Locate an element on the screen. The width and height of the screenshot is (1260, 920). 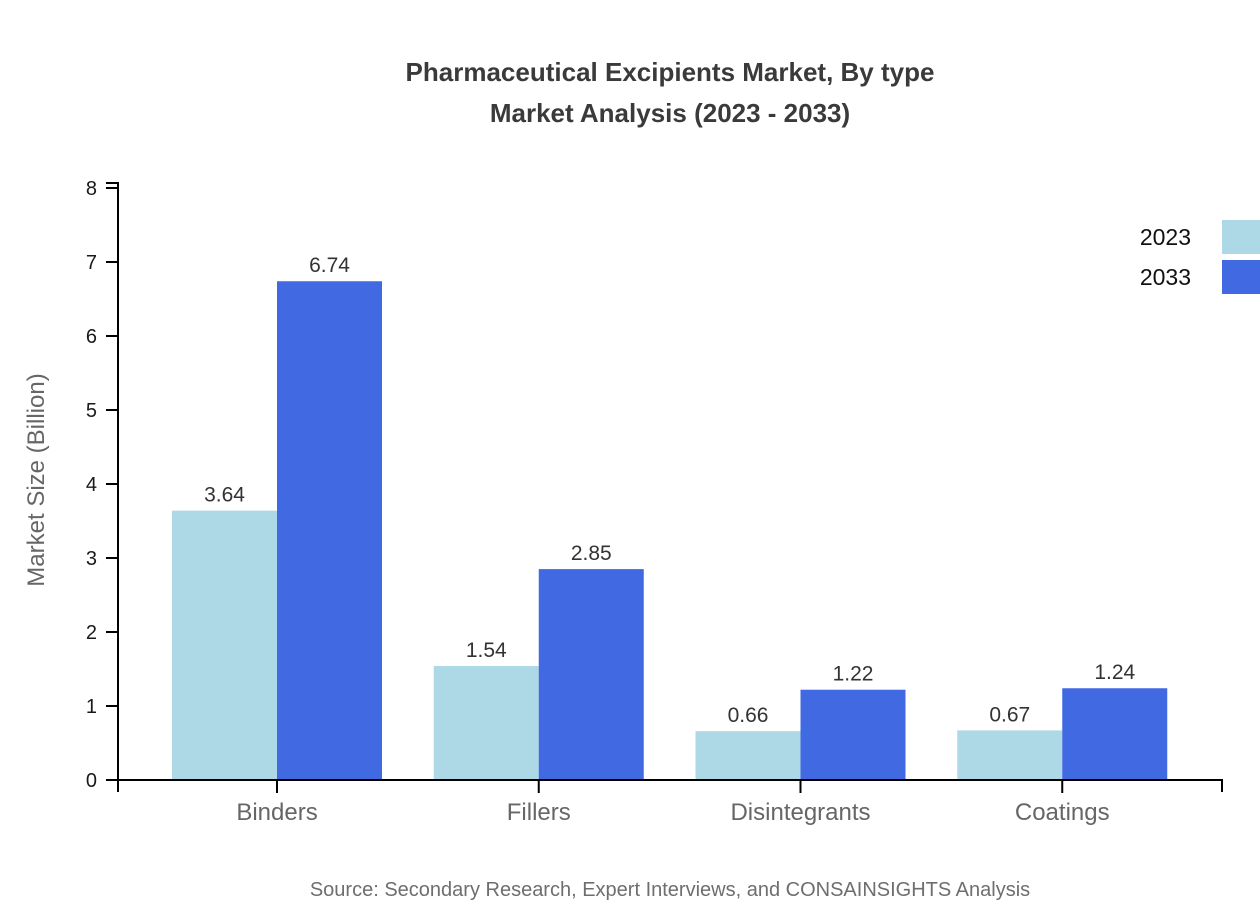
legend-item-2033: 2033 is located at coordinates (1200, 277).